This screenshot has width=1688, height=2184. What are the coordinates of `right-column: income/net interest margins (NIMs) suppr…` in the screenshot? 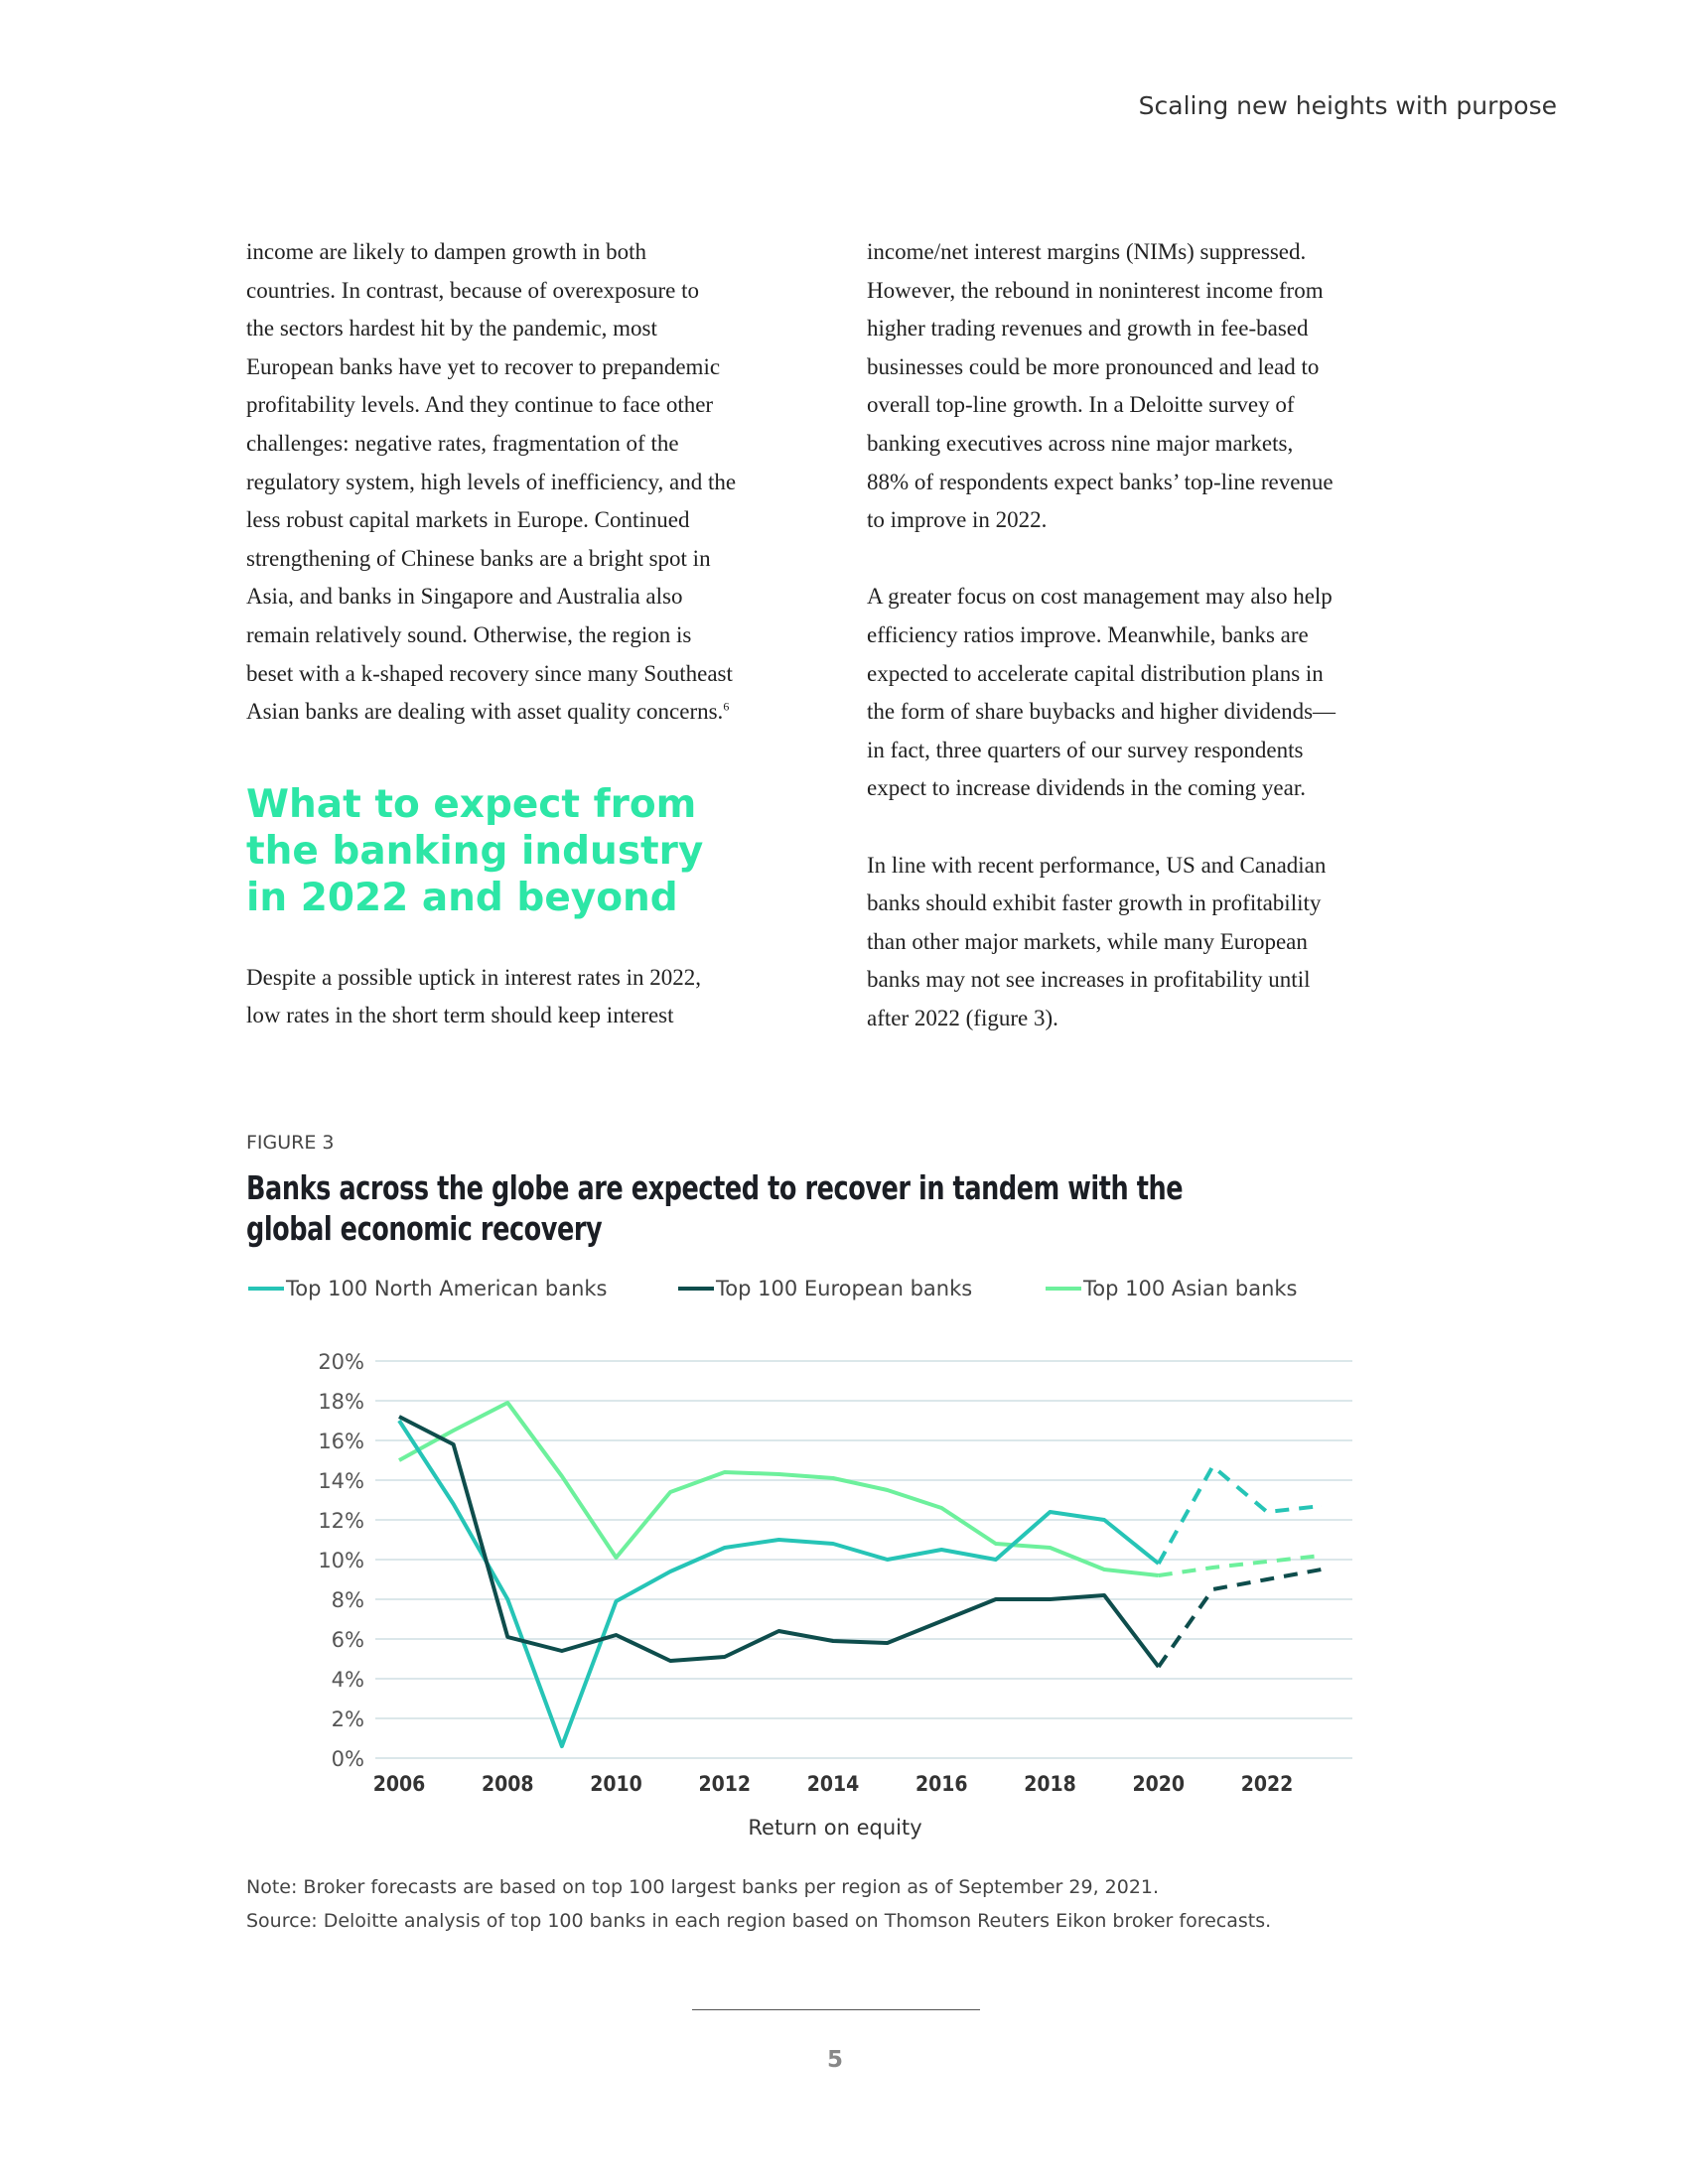 It's located at (1165, 635).